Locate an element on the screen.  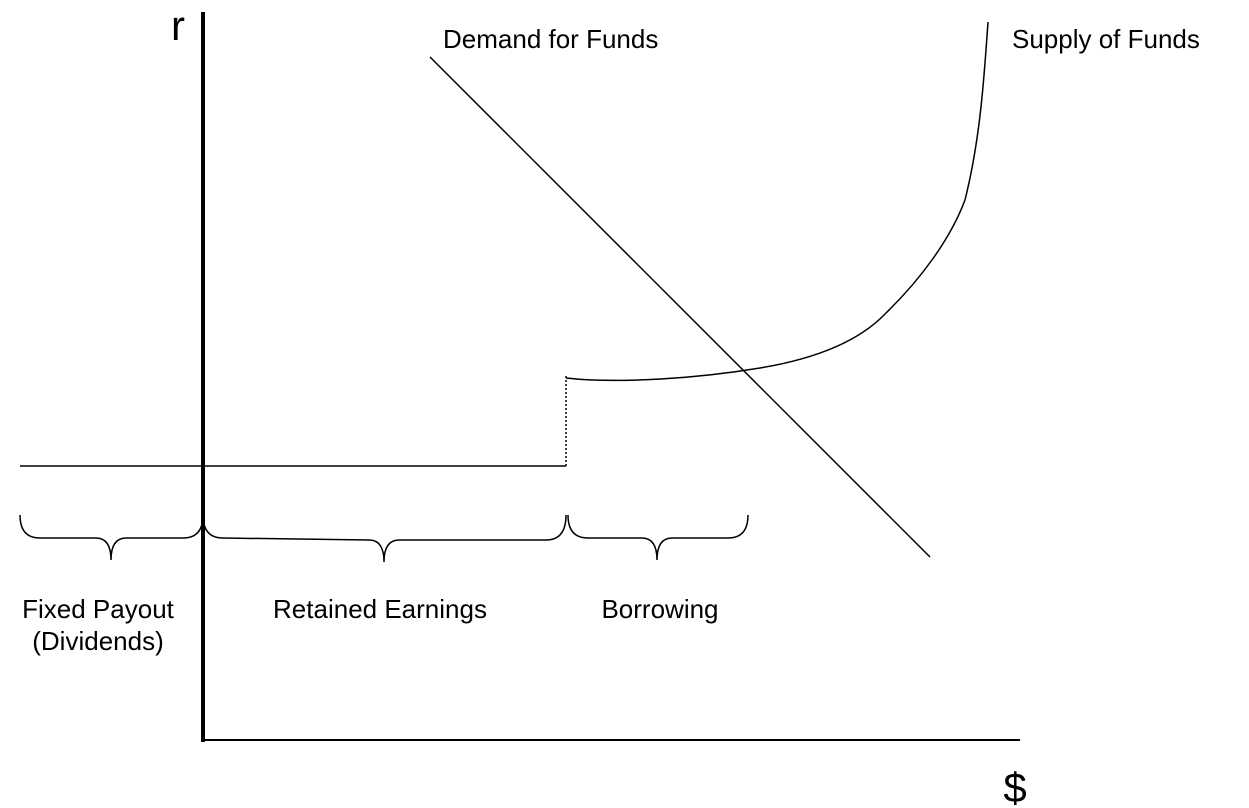
segment-label: Borrowing is located at coordinates (659, 609).